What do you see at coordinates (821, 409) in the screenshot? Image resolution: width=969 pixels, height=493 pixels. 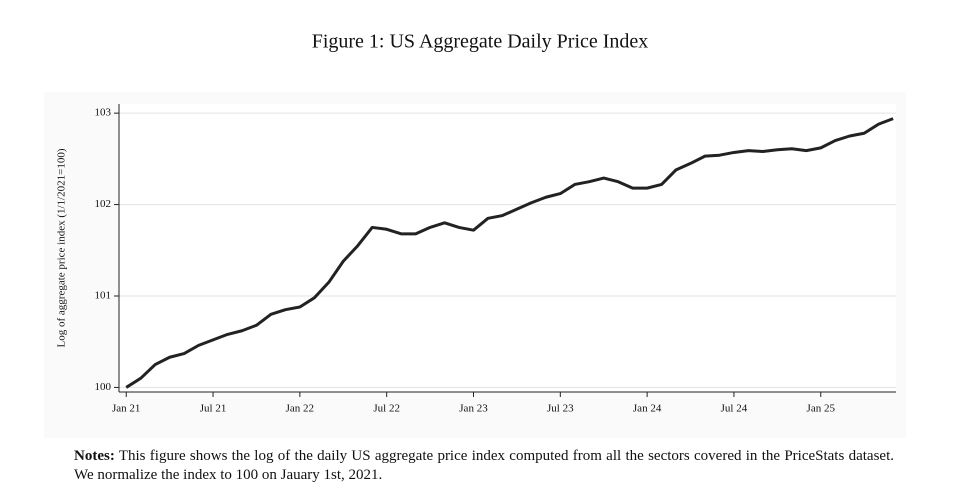 I see `x-tick-label: Jan 25` at bounding box center [821, 409].